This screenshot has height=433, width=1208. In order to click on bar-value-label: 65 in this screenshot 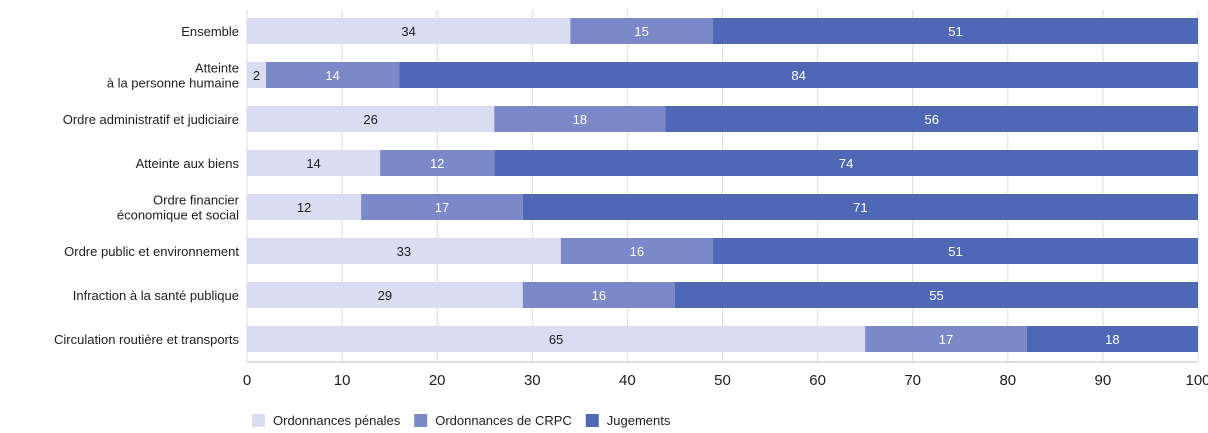, I will do `click(556, 339)`.